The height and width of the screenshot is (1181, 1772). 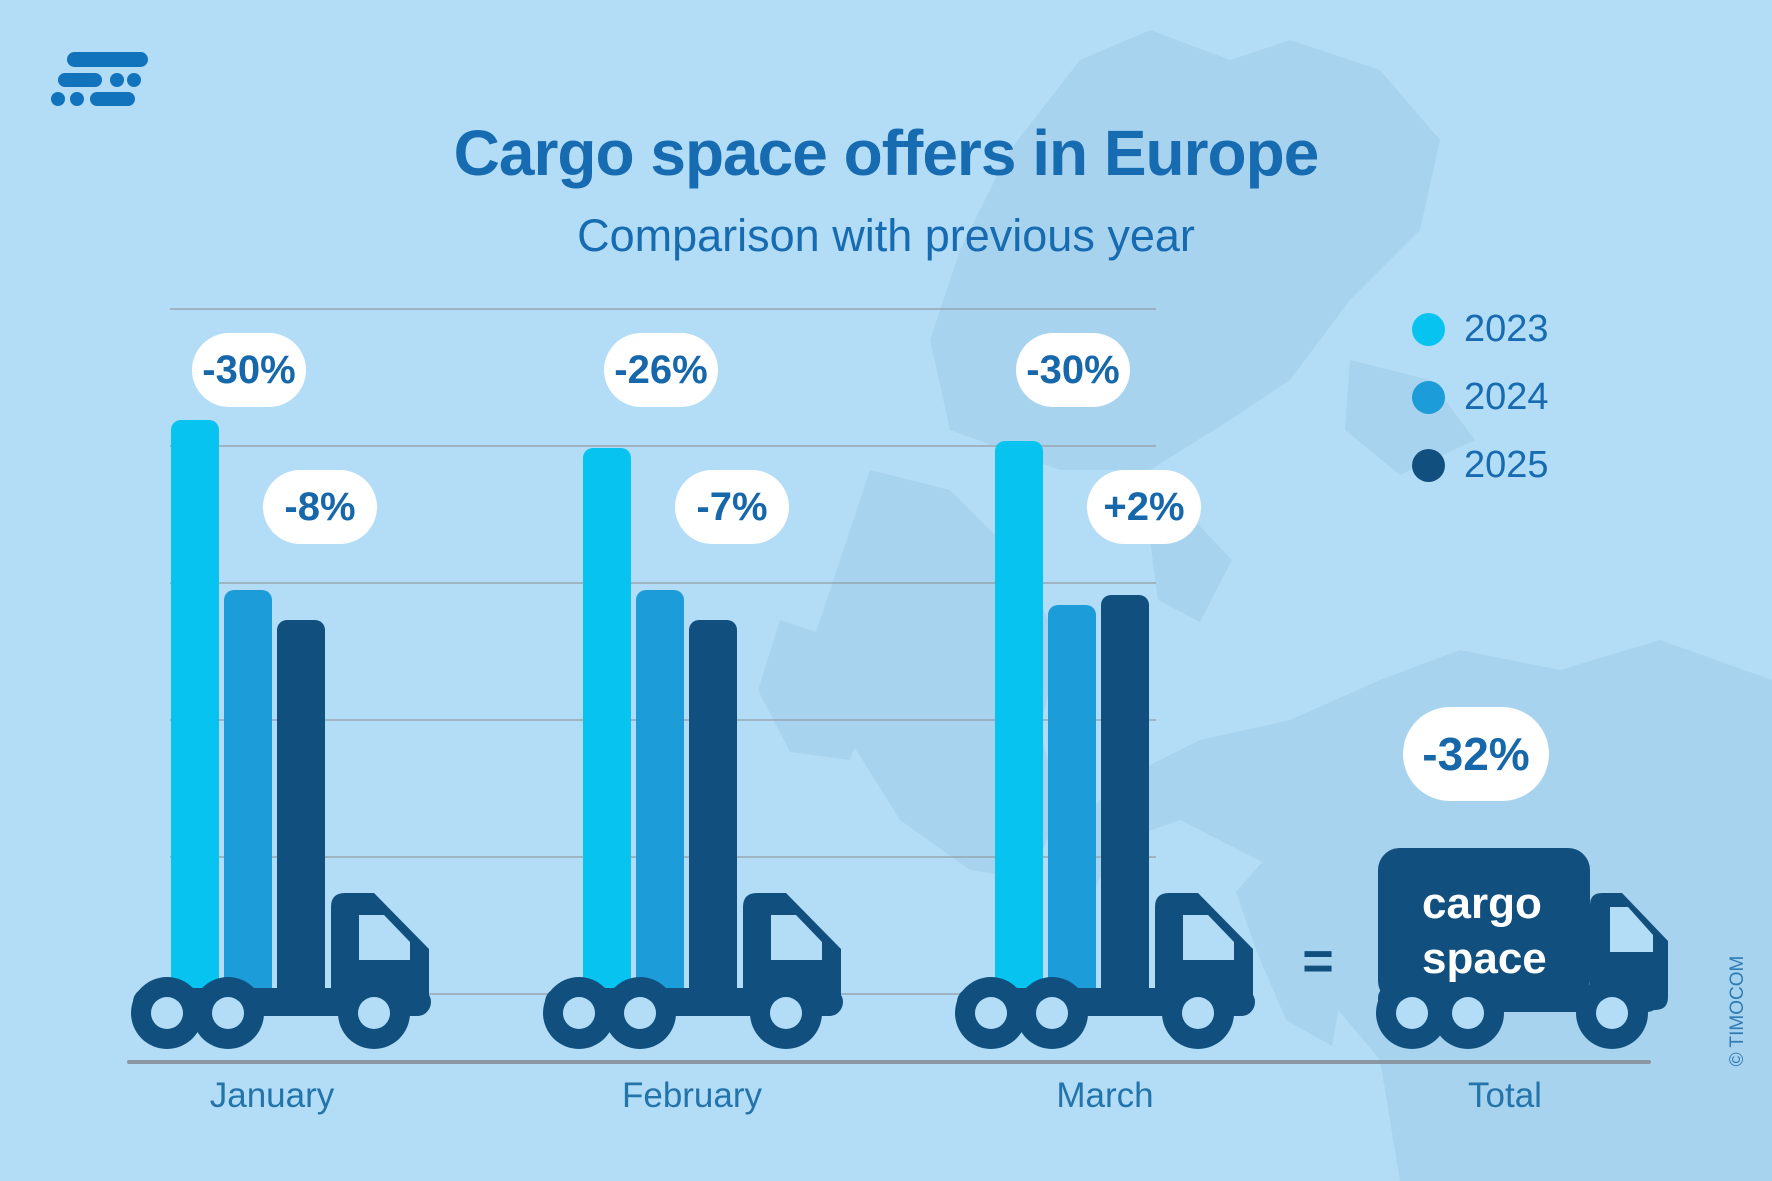 What do you see at coordinates (195, 707) in the screenshot?
I see `bar-2023-january` at bounding box center [195, 707].